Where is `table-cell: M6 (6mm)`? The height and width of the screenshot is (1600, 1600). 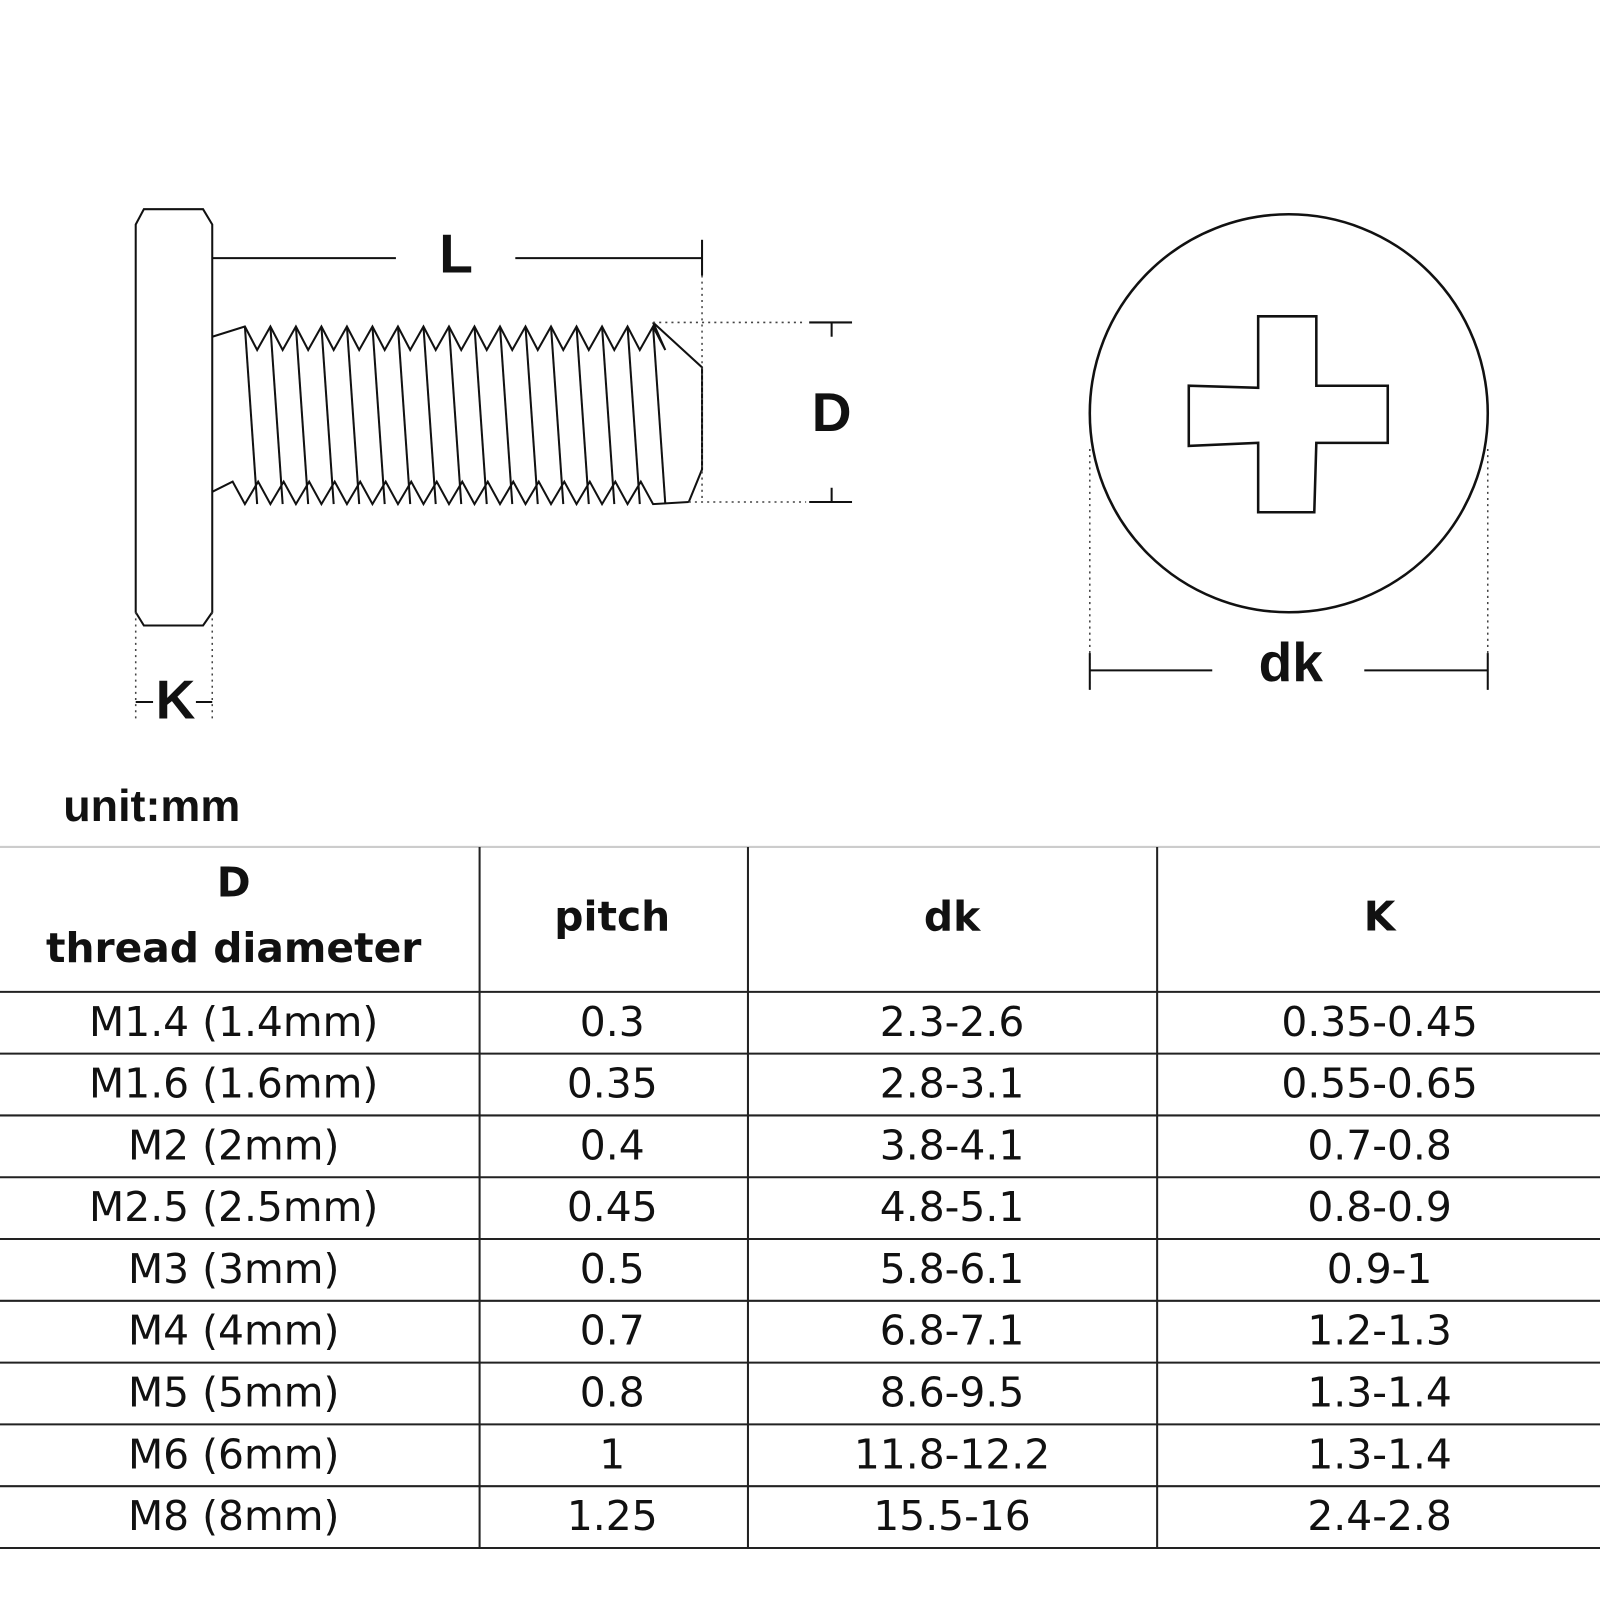 table-cell: M6 (6mm) is located at coordinates (233, 1454).